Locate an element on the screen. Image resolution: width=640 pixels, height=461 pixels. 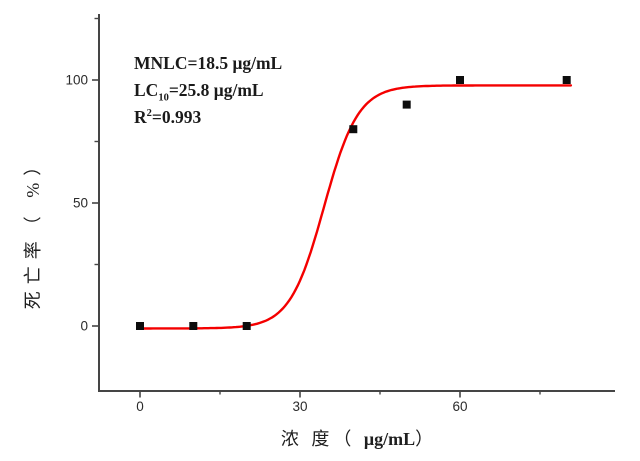
annotation-line-mnlc: MNLC=18.5 μg/mL is located at coordinates (208, 63).